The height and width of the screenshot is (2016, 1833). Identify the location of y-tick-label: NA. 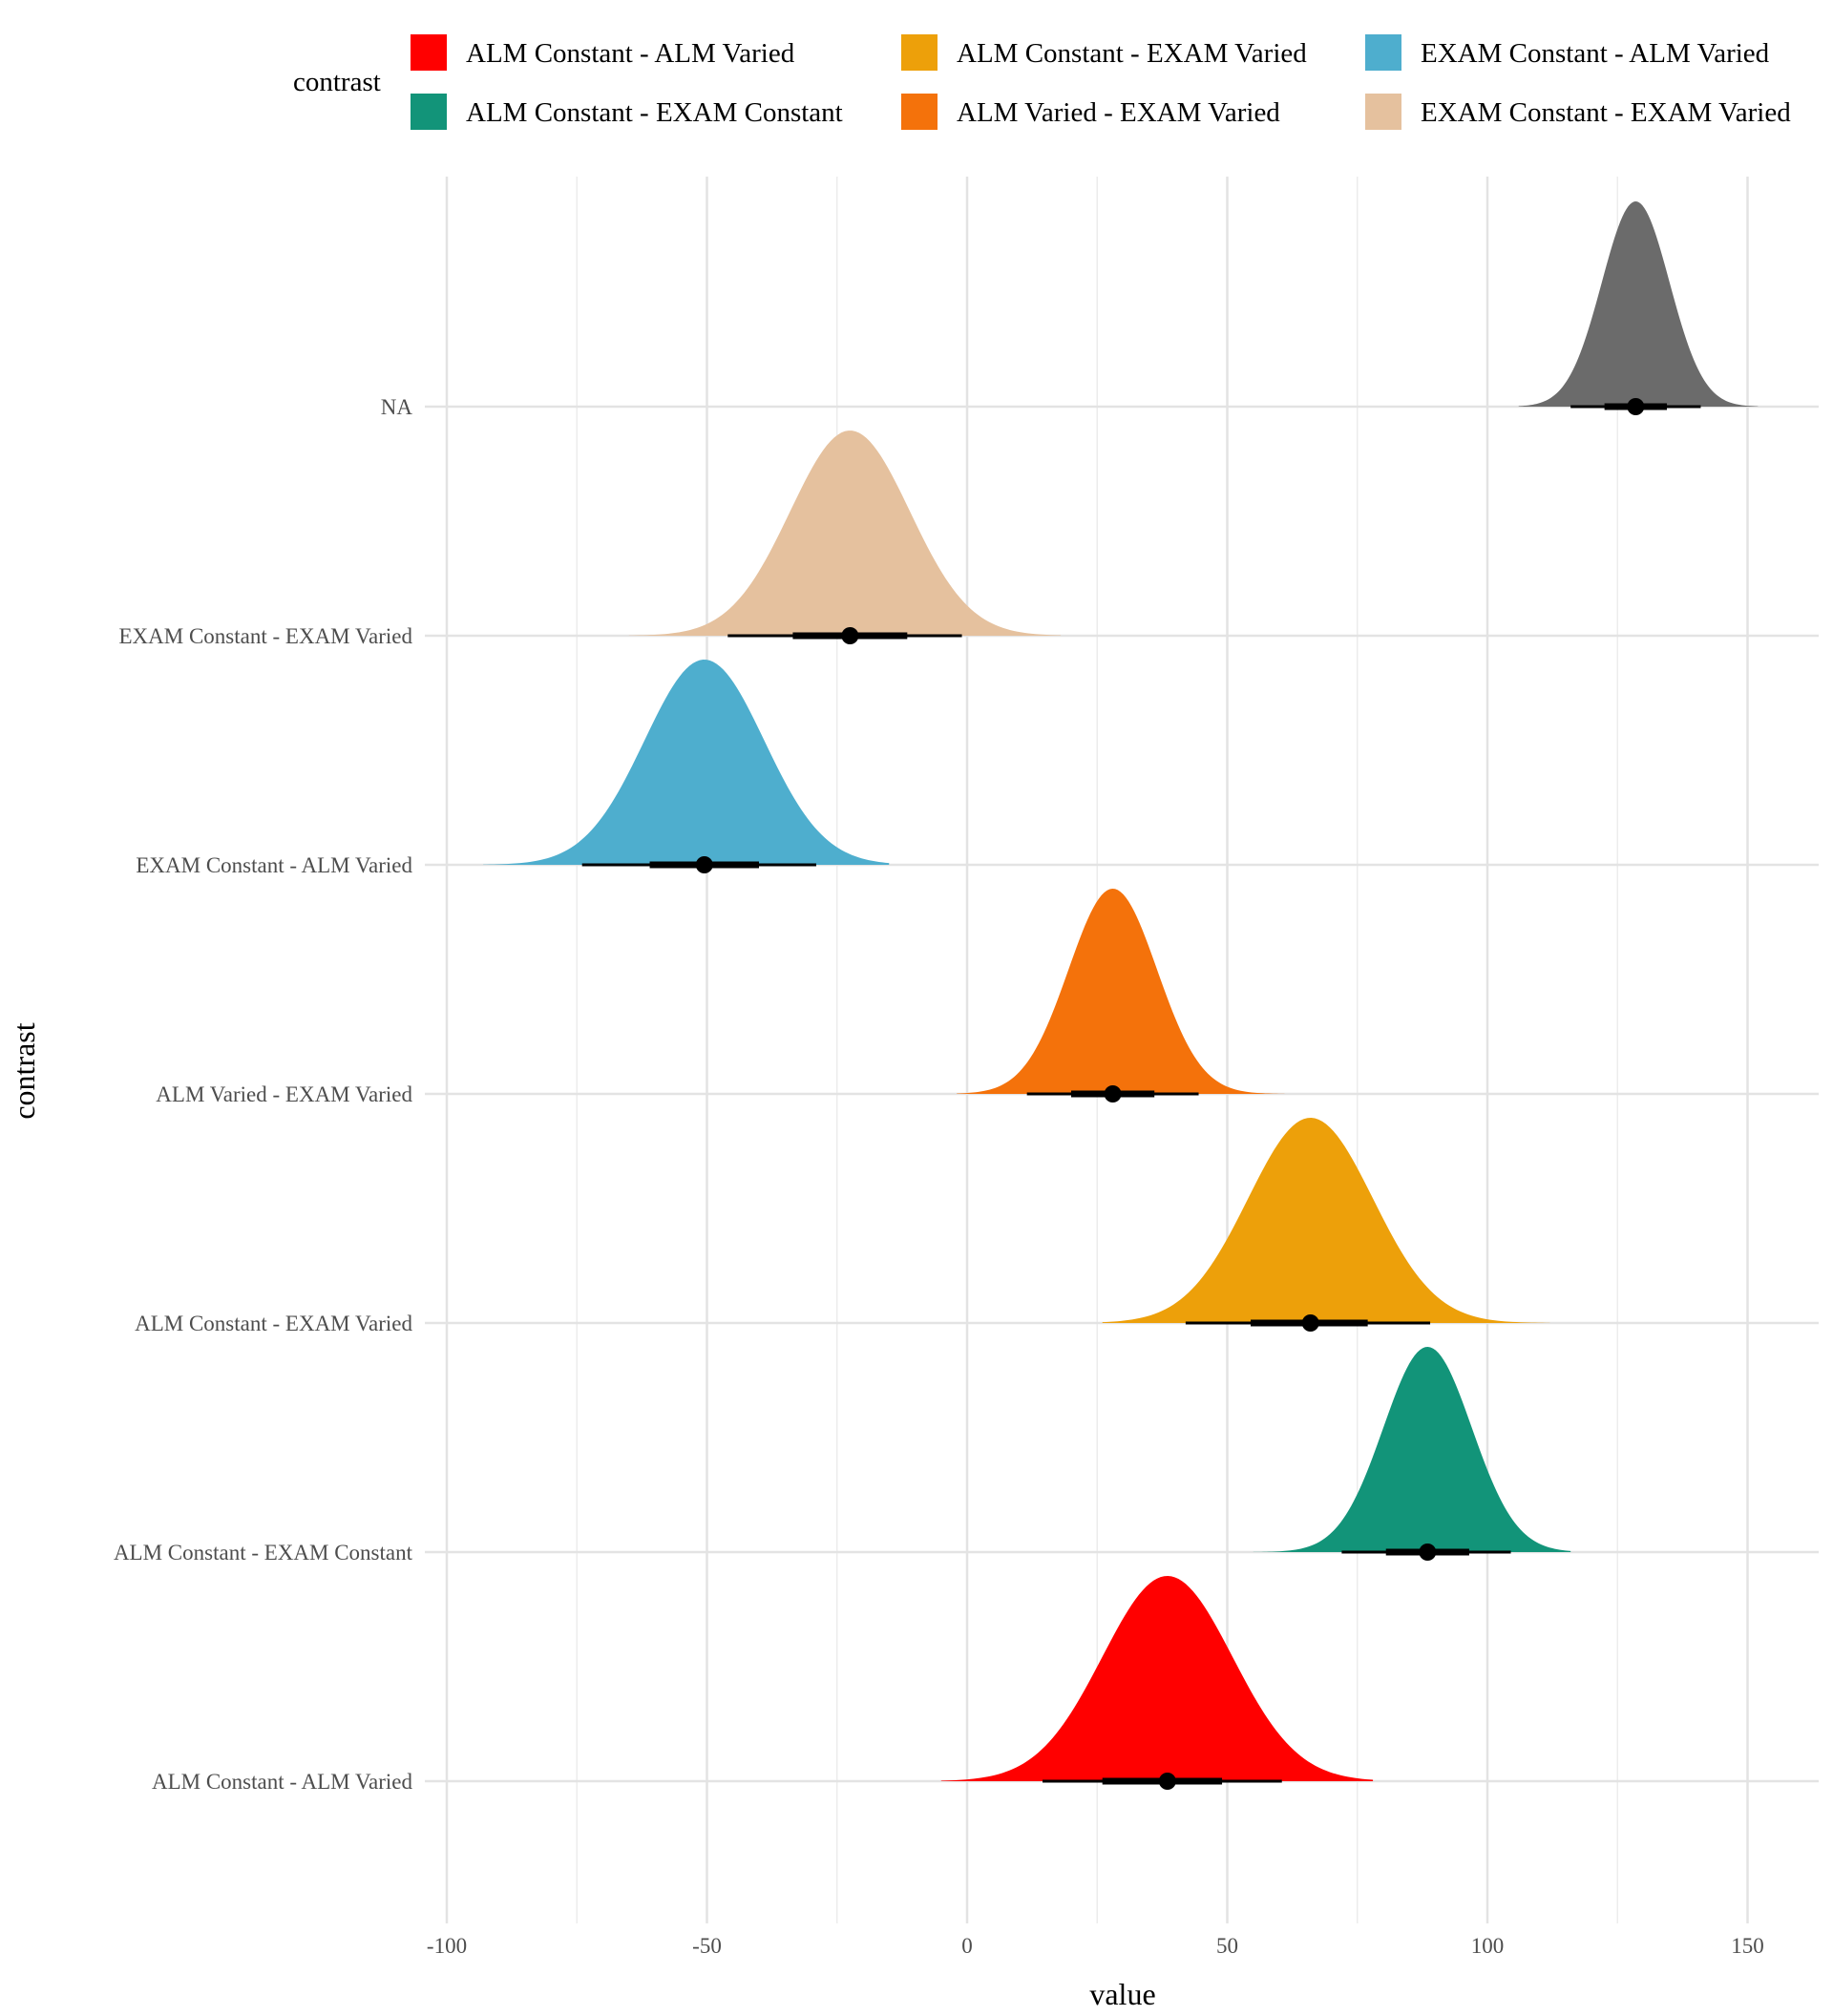
(397, 407).